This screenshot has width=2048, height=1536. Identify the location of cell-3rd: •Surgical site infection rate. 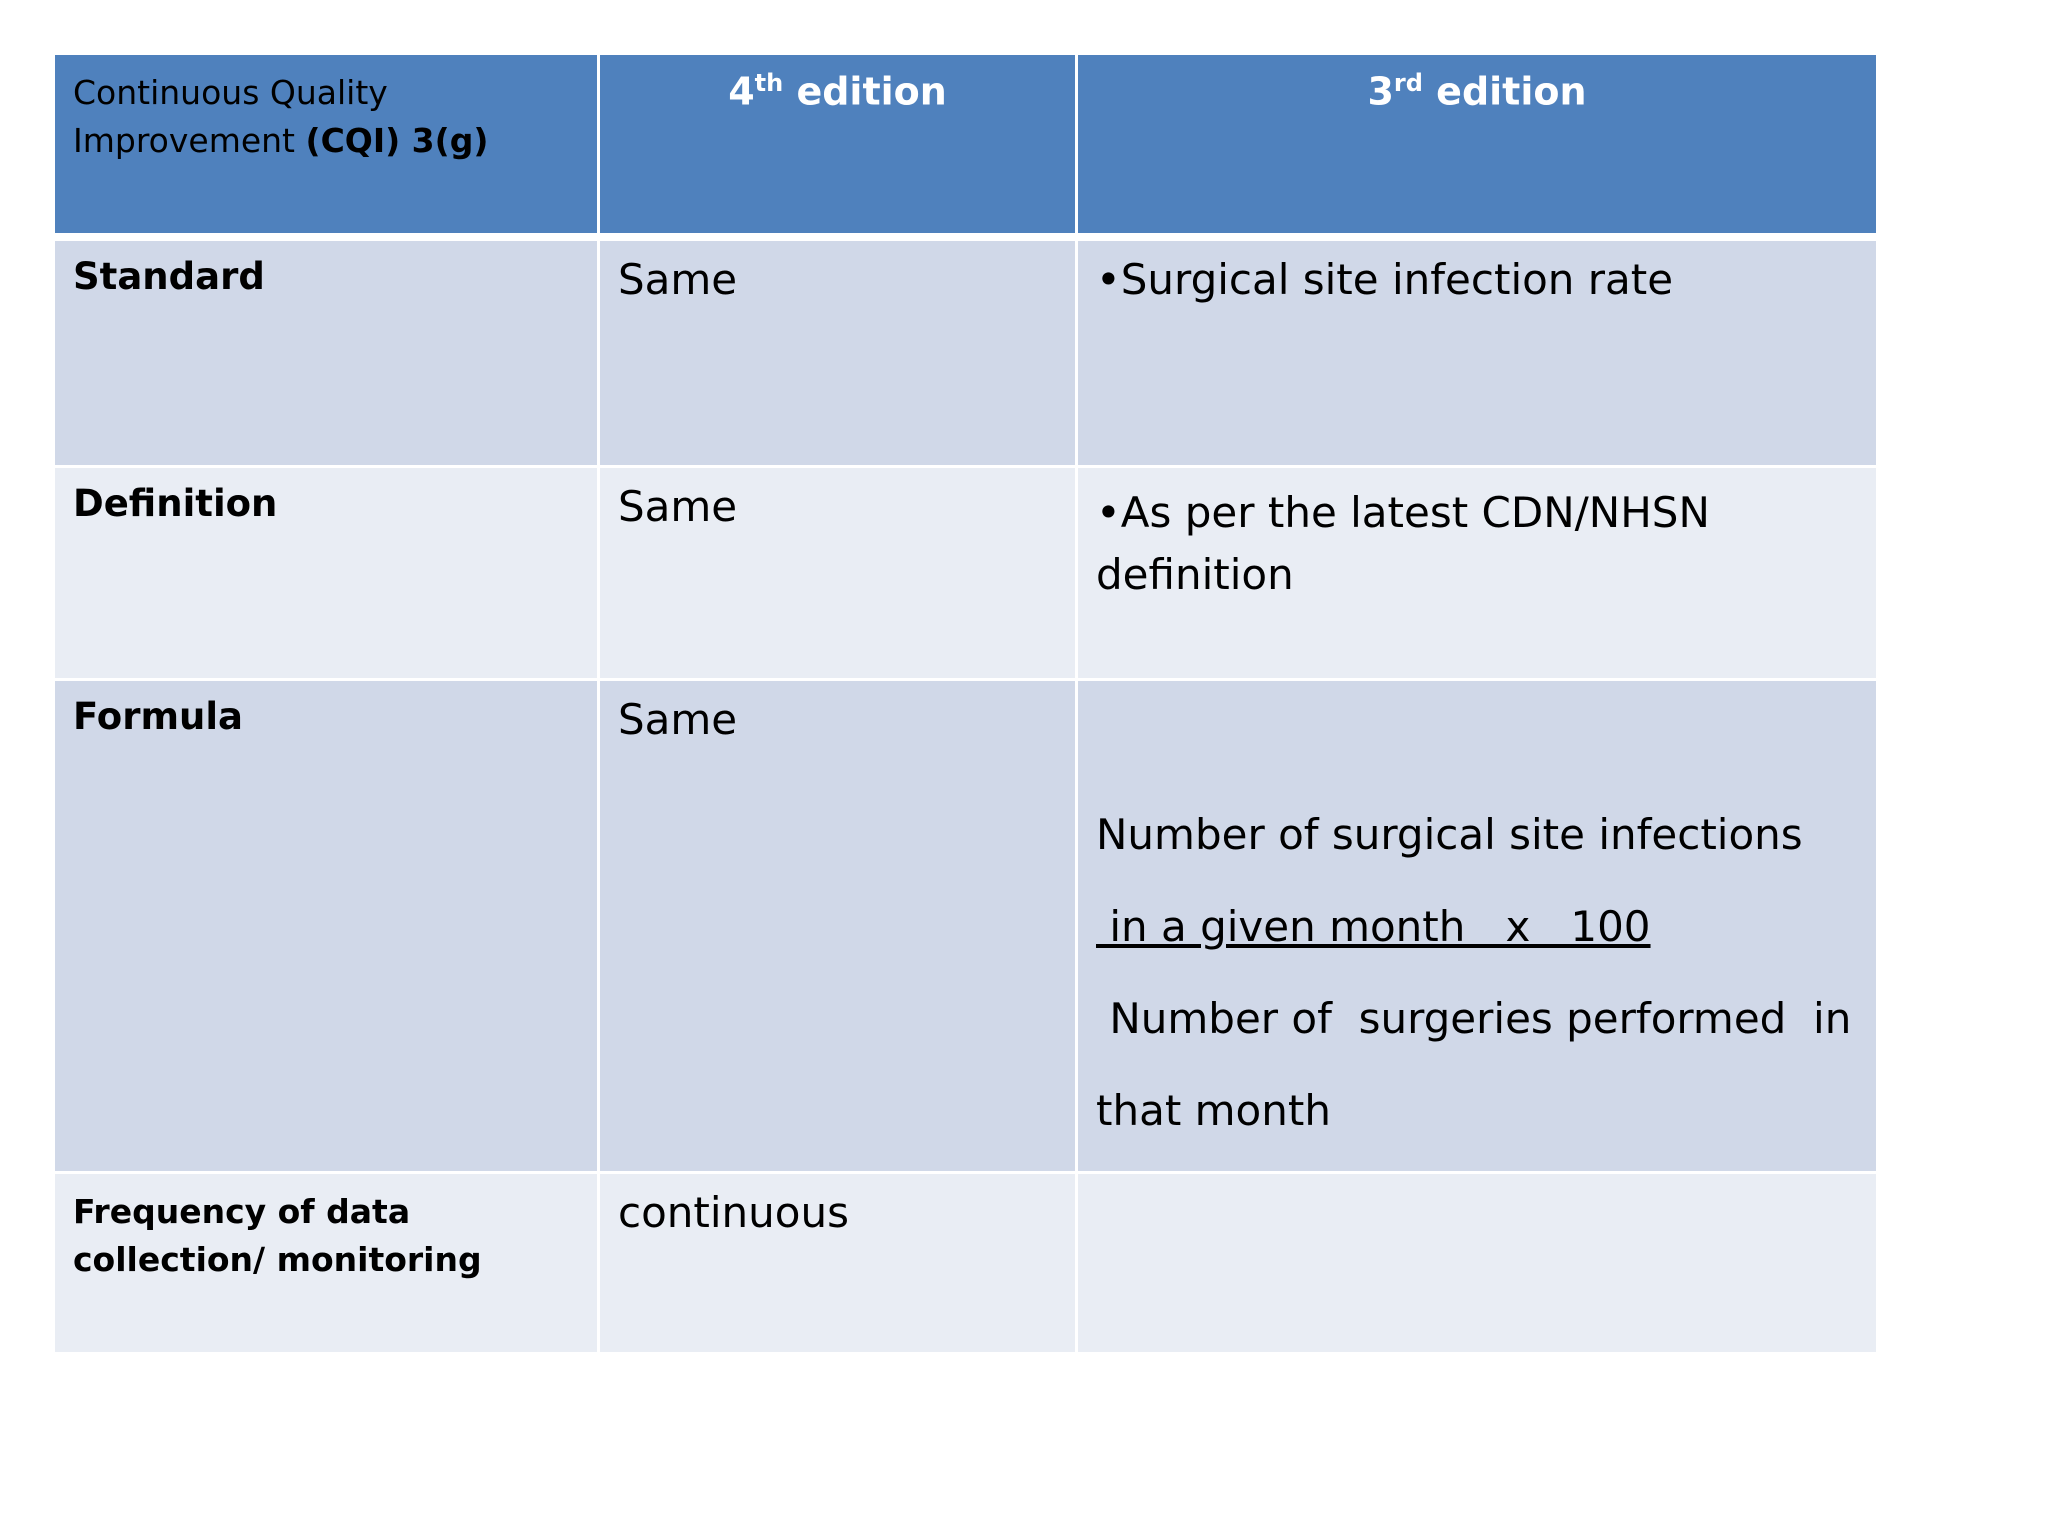
(1477, 351).